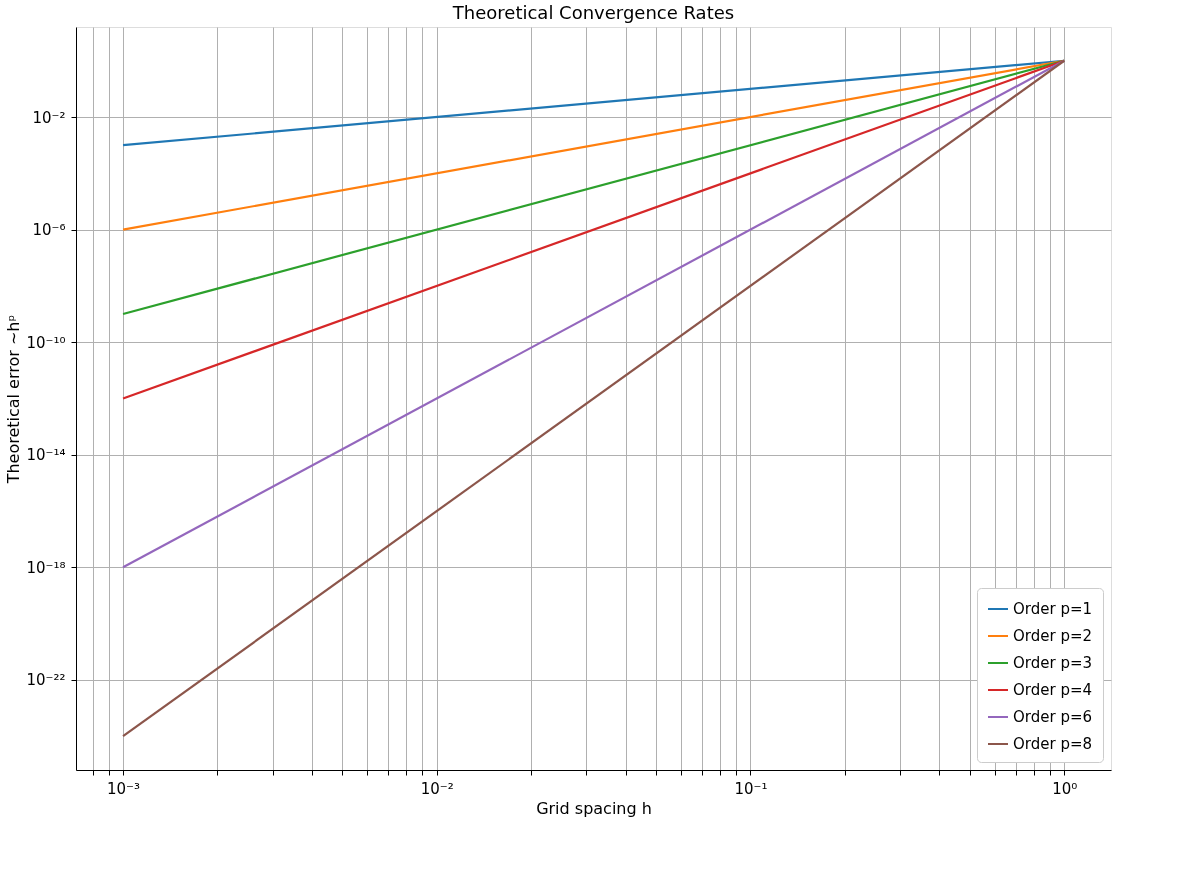 Image resolution: width=1197 pixels, height=885 pixels. I want to click on y-tick-label: 10⁻²², so click(46, 680).